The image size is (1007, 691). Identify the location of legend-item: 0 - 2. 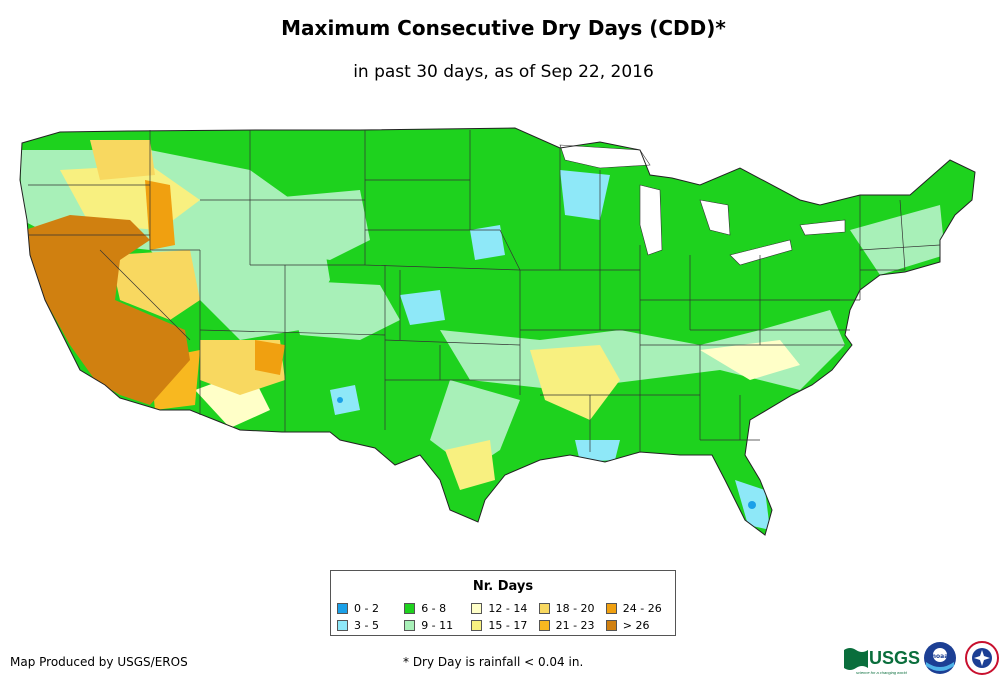
(370, 608).